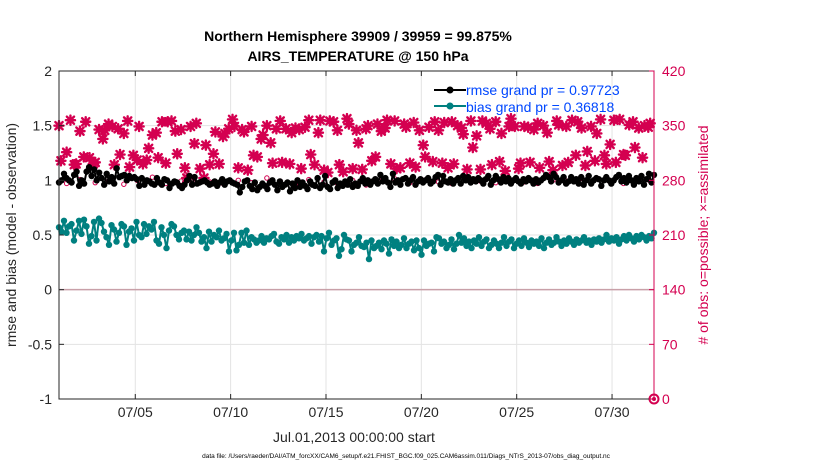 The width and height of the screenshot is (830, 470). I want to click on left-tick-label: -0.5, so click(40, 344).